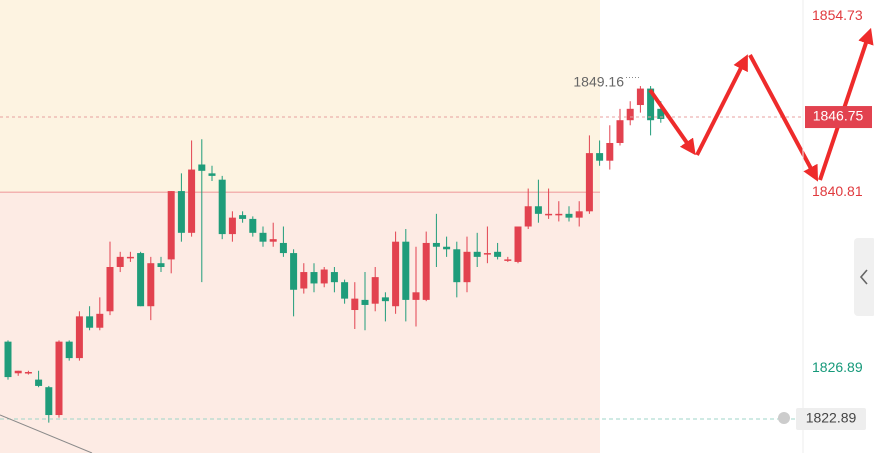 Image resolution: width=874 pixels, height=453 pixels. What do you see at coordinates (837, 15) in the screenshot?
I see `level-label: 1854.73` at bounding box center [837, 15].